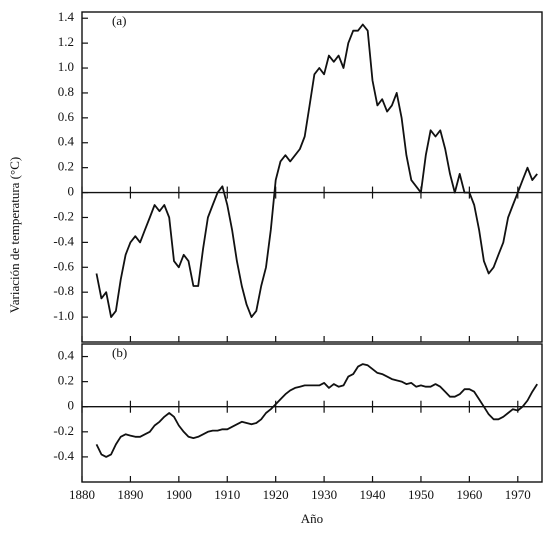 The image size is (550, 534). Describe the element at coordinates (316, 410) in the screenshot. I see `temperature-line` at that location.